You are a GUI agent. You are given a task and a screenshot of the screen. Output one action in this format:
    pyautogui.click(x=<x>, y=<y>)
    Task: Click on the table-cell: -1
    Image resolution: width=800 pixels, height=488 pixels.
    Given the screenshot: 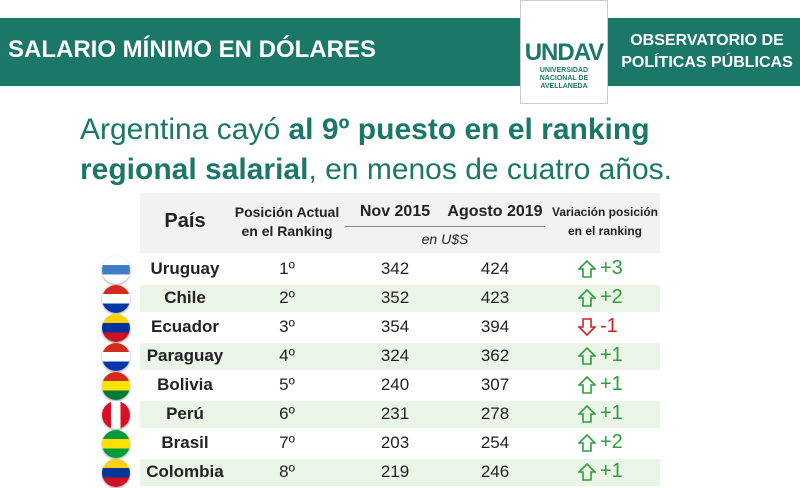 What is the action you would take?
    pyautogui.click(x=609, y=326)
    